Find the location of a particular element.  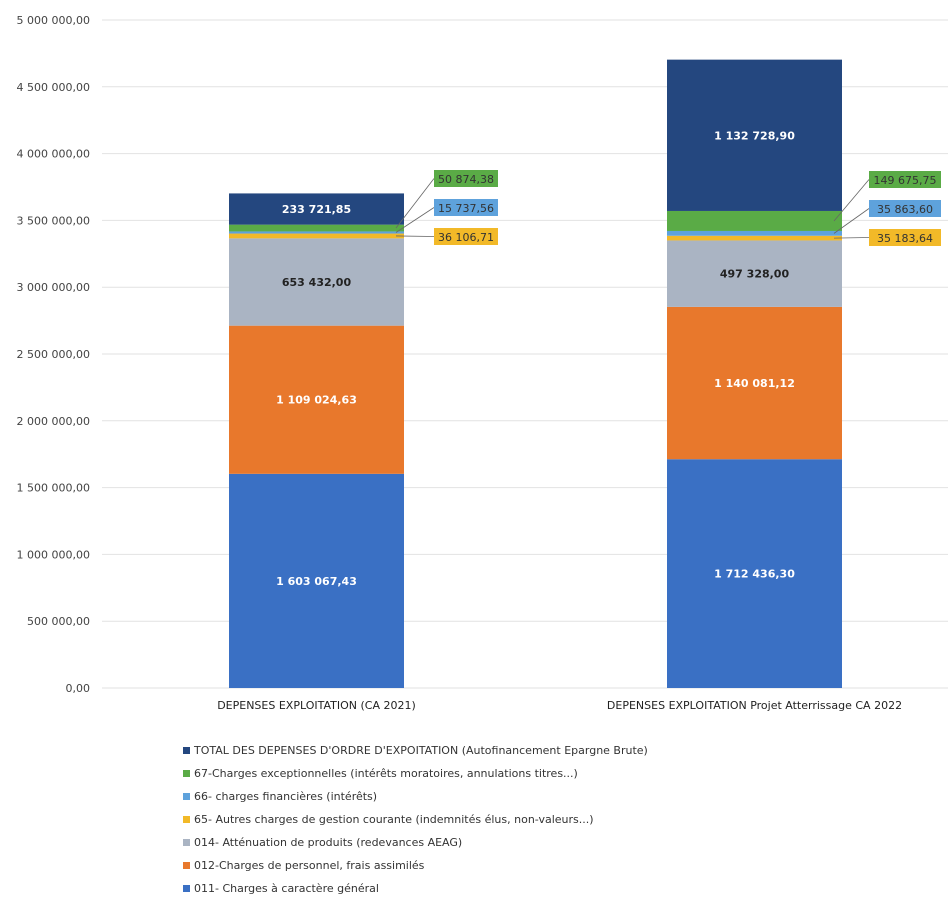

data-label: 1 603 067,43 is located at coordinates (316, 581).